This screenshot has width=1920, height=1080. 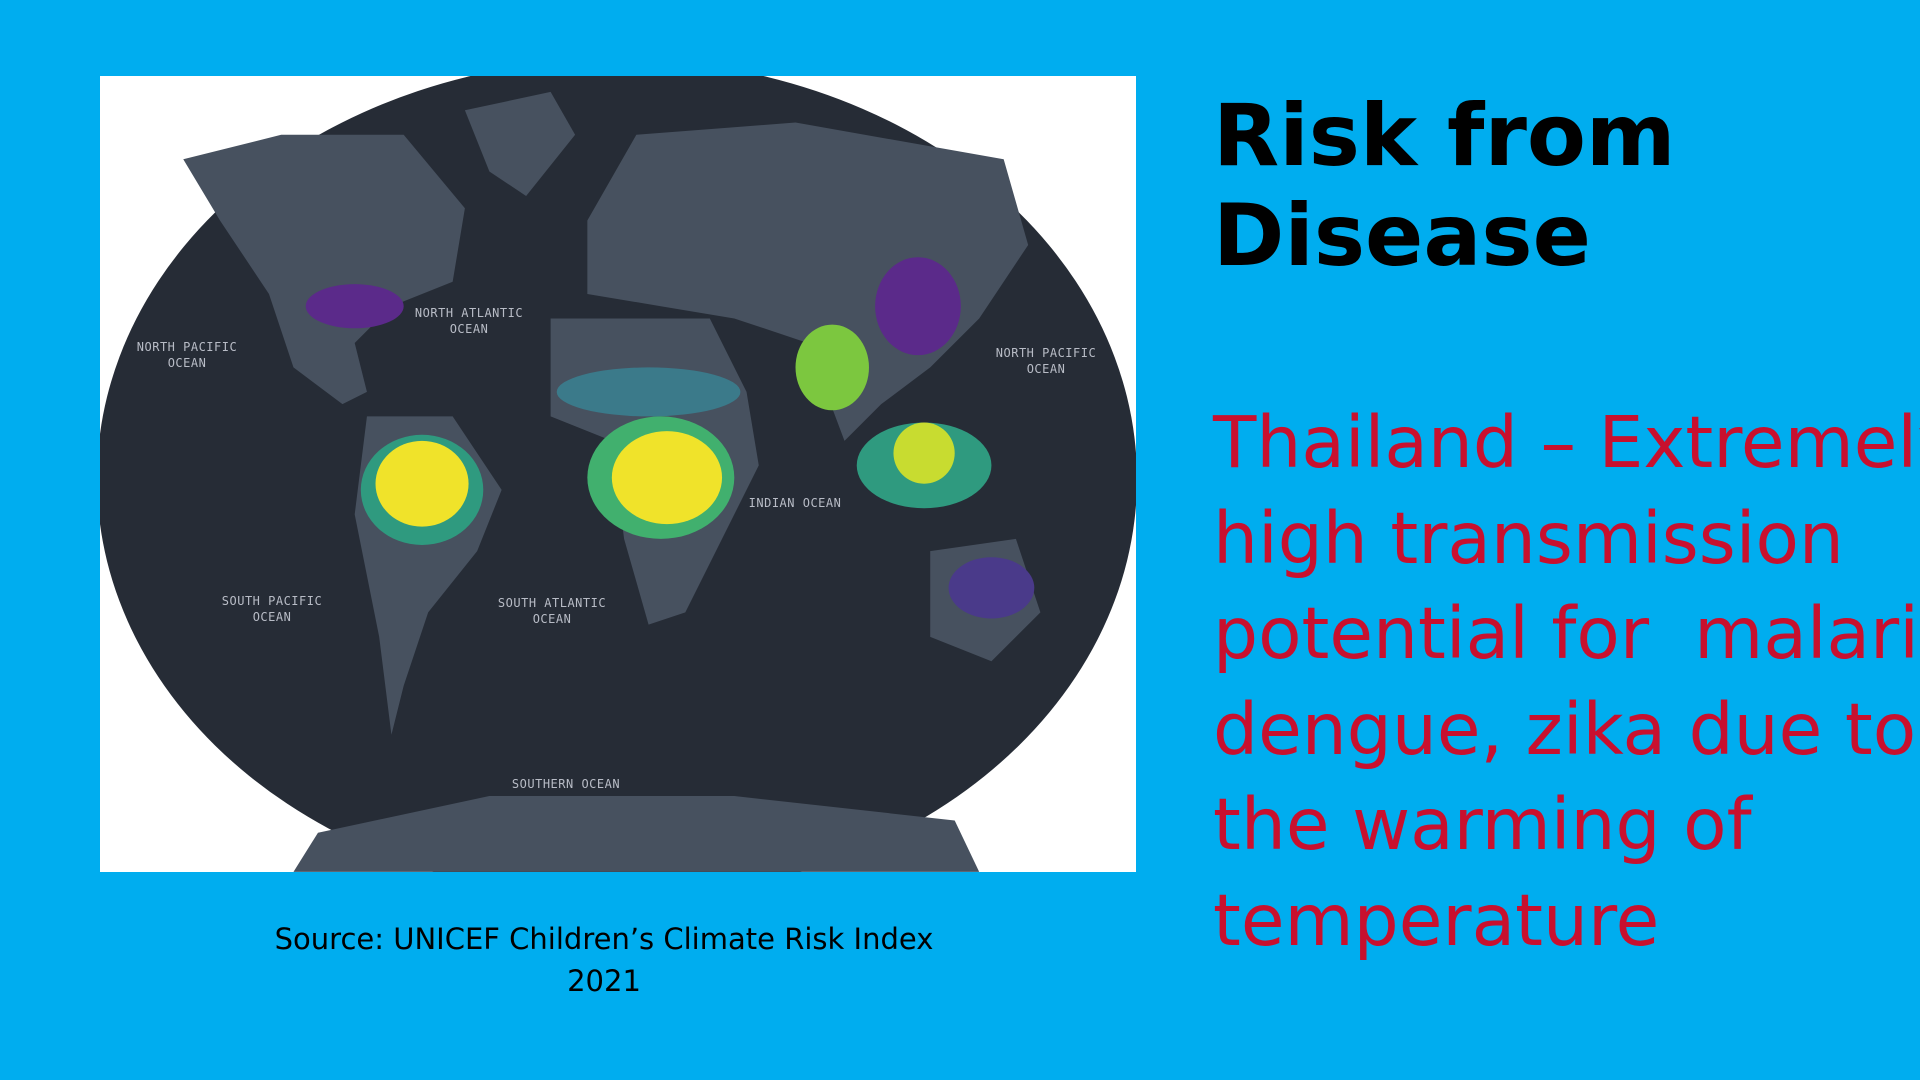 I want to click on slide-title: Risk from Disease, so click(x=1444, y=186).